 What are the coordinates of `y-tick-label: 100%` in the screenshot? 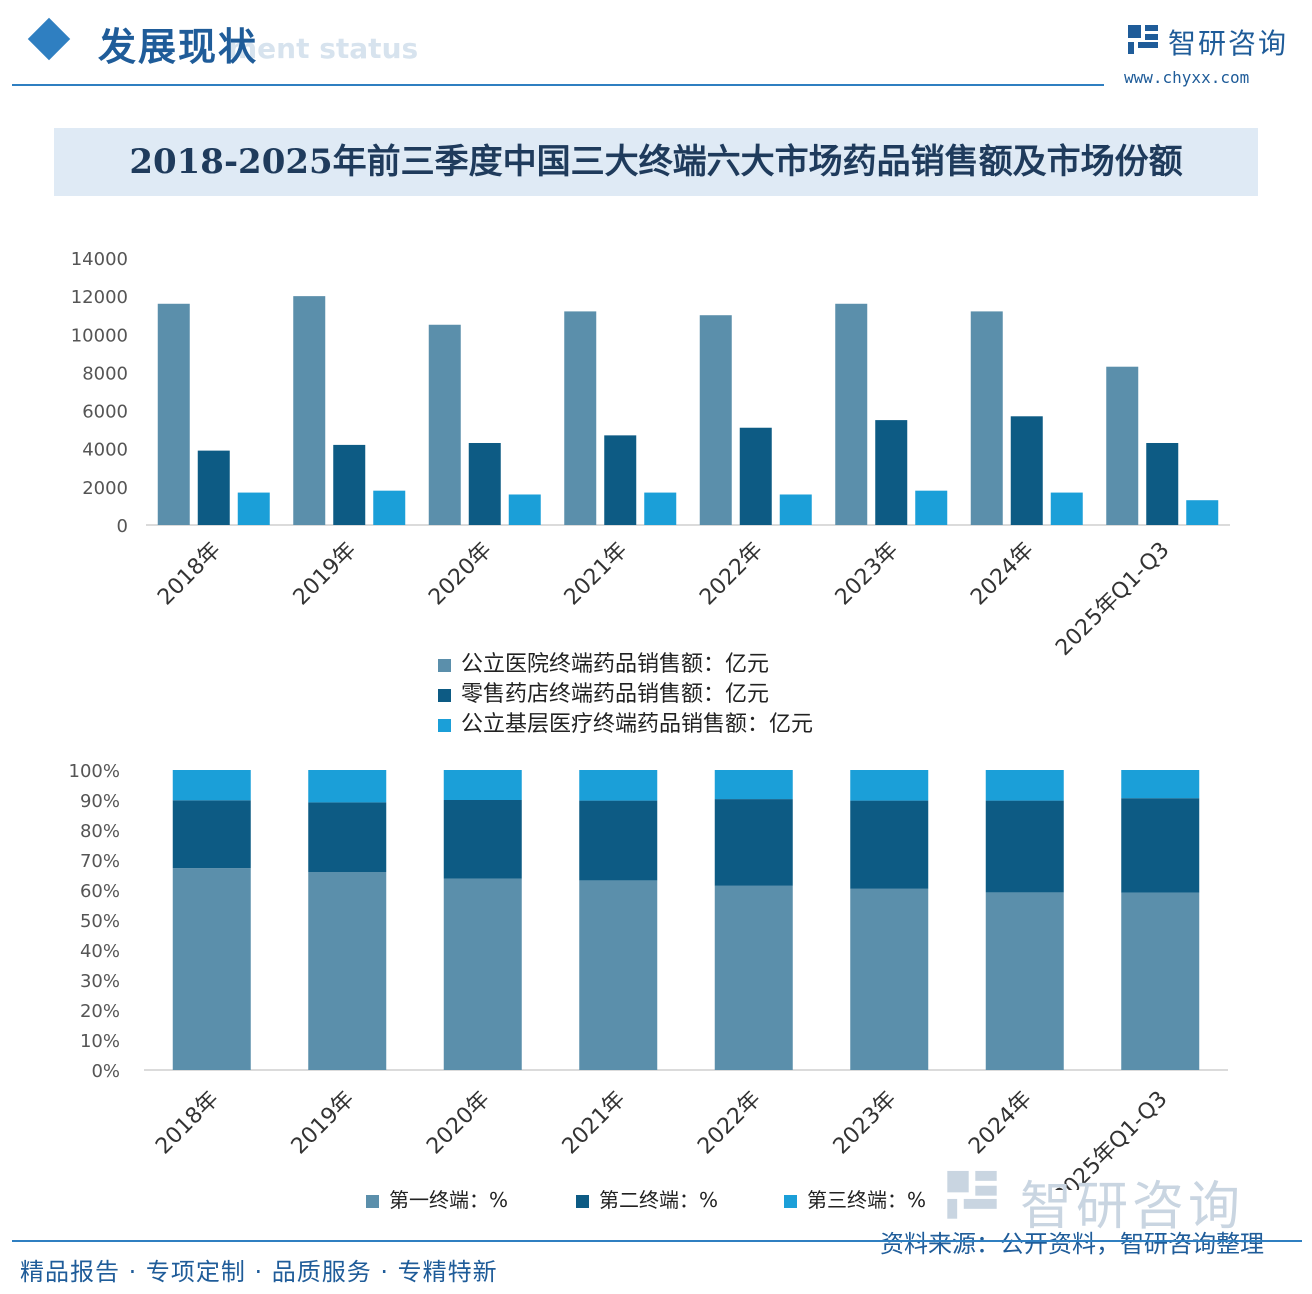 It's located at (94, 771).